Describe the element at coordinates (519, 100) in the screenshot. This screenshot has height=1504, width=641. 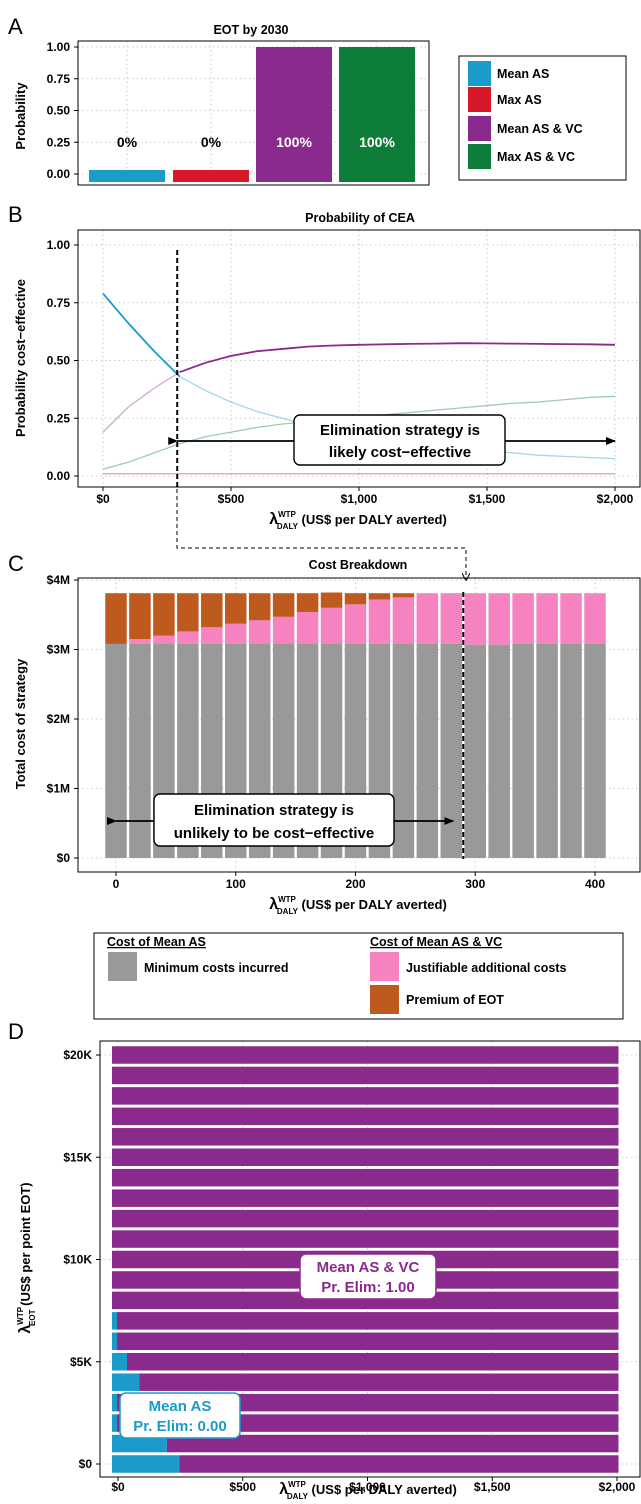
I see `legend-label-max-as: Max AS` at that location.